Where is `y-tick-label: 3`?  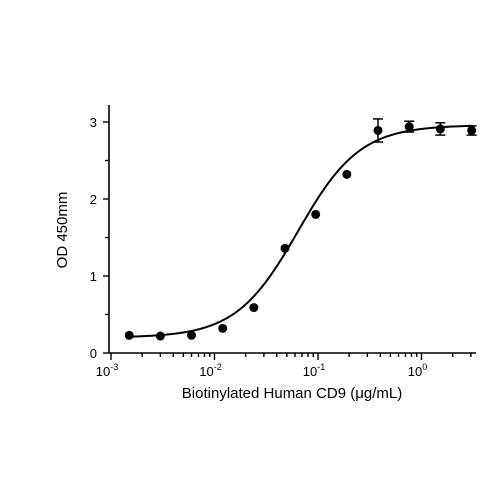 y-tick-label: 3 is located at coordinates (93, 122).